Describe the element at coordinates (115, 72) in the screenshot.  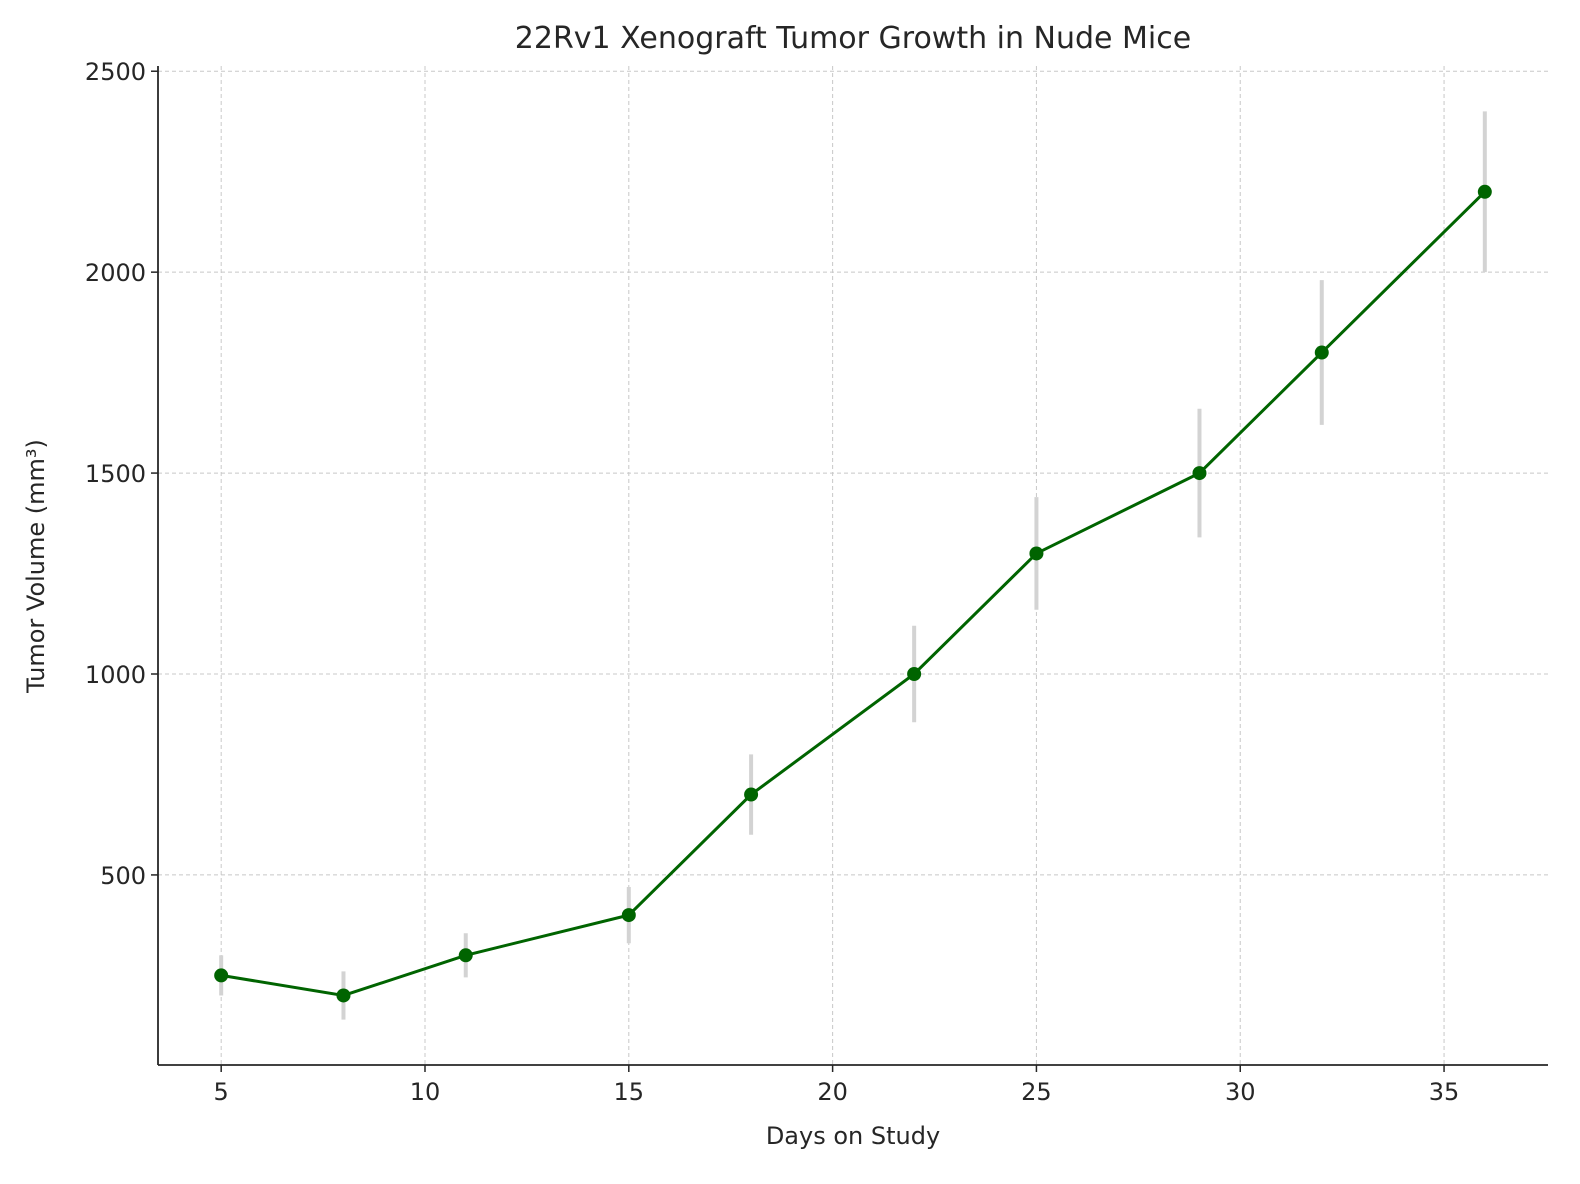
I see `y-tick-label: 2500` at that location.